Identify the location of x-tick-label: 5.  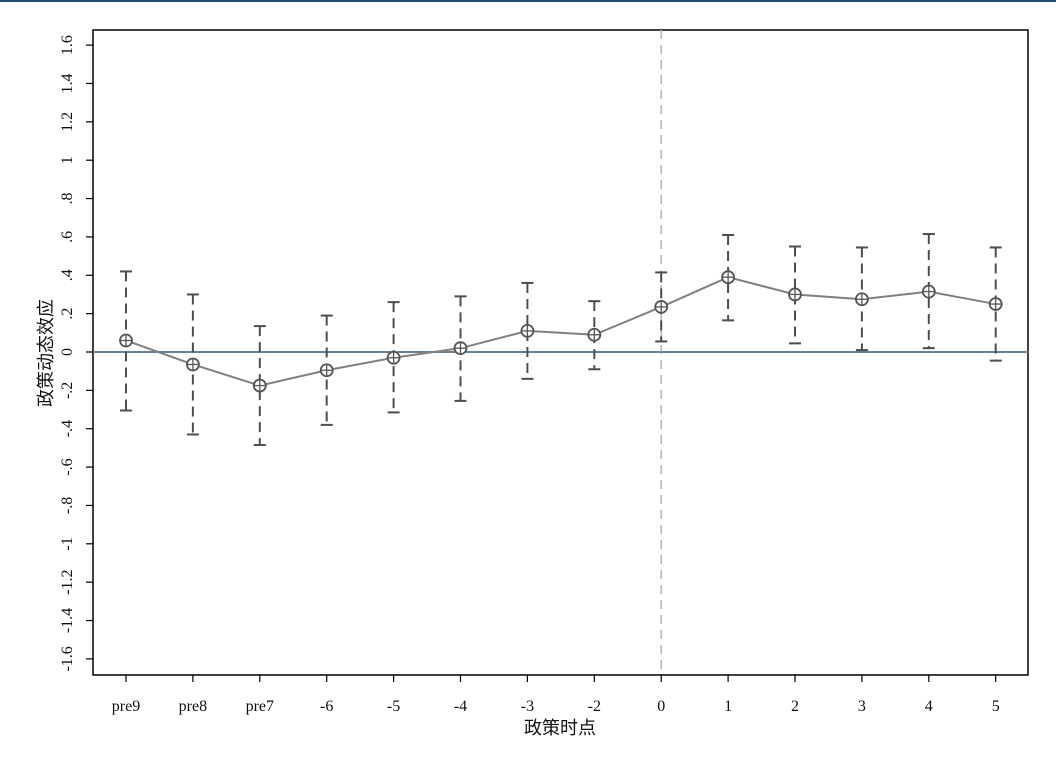
(996, 706).